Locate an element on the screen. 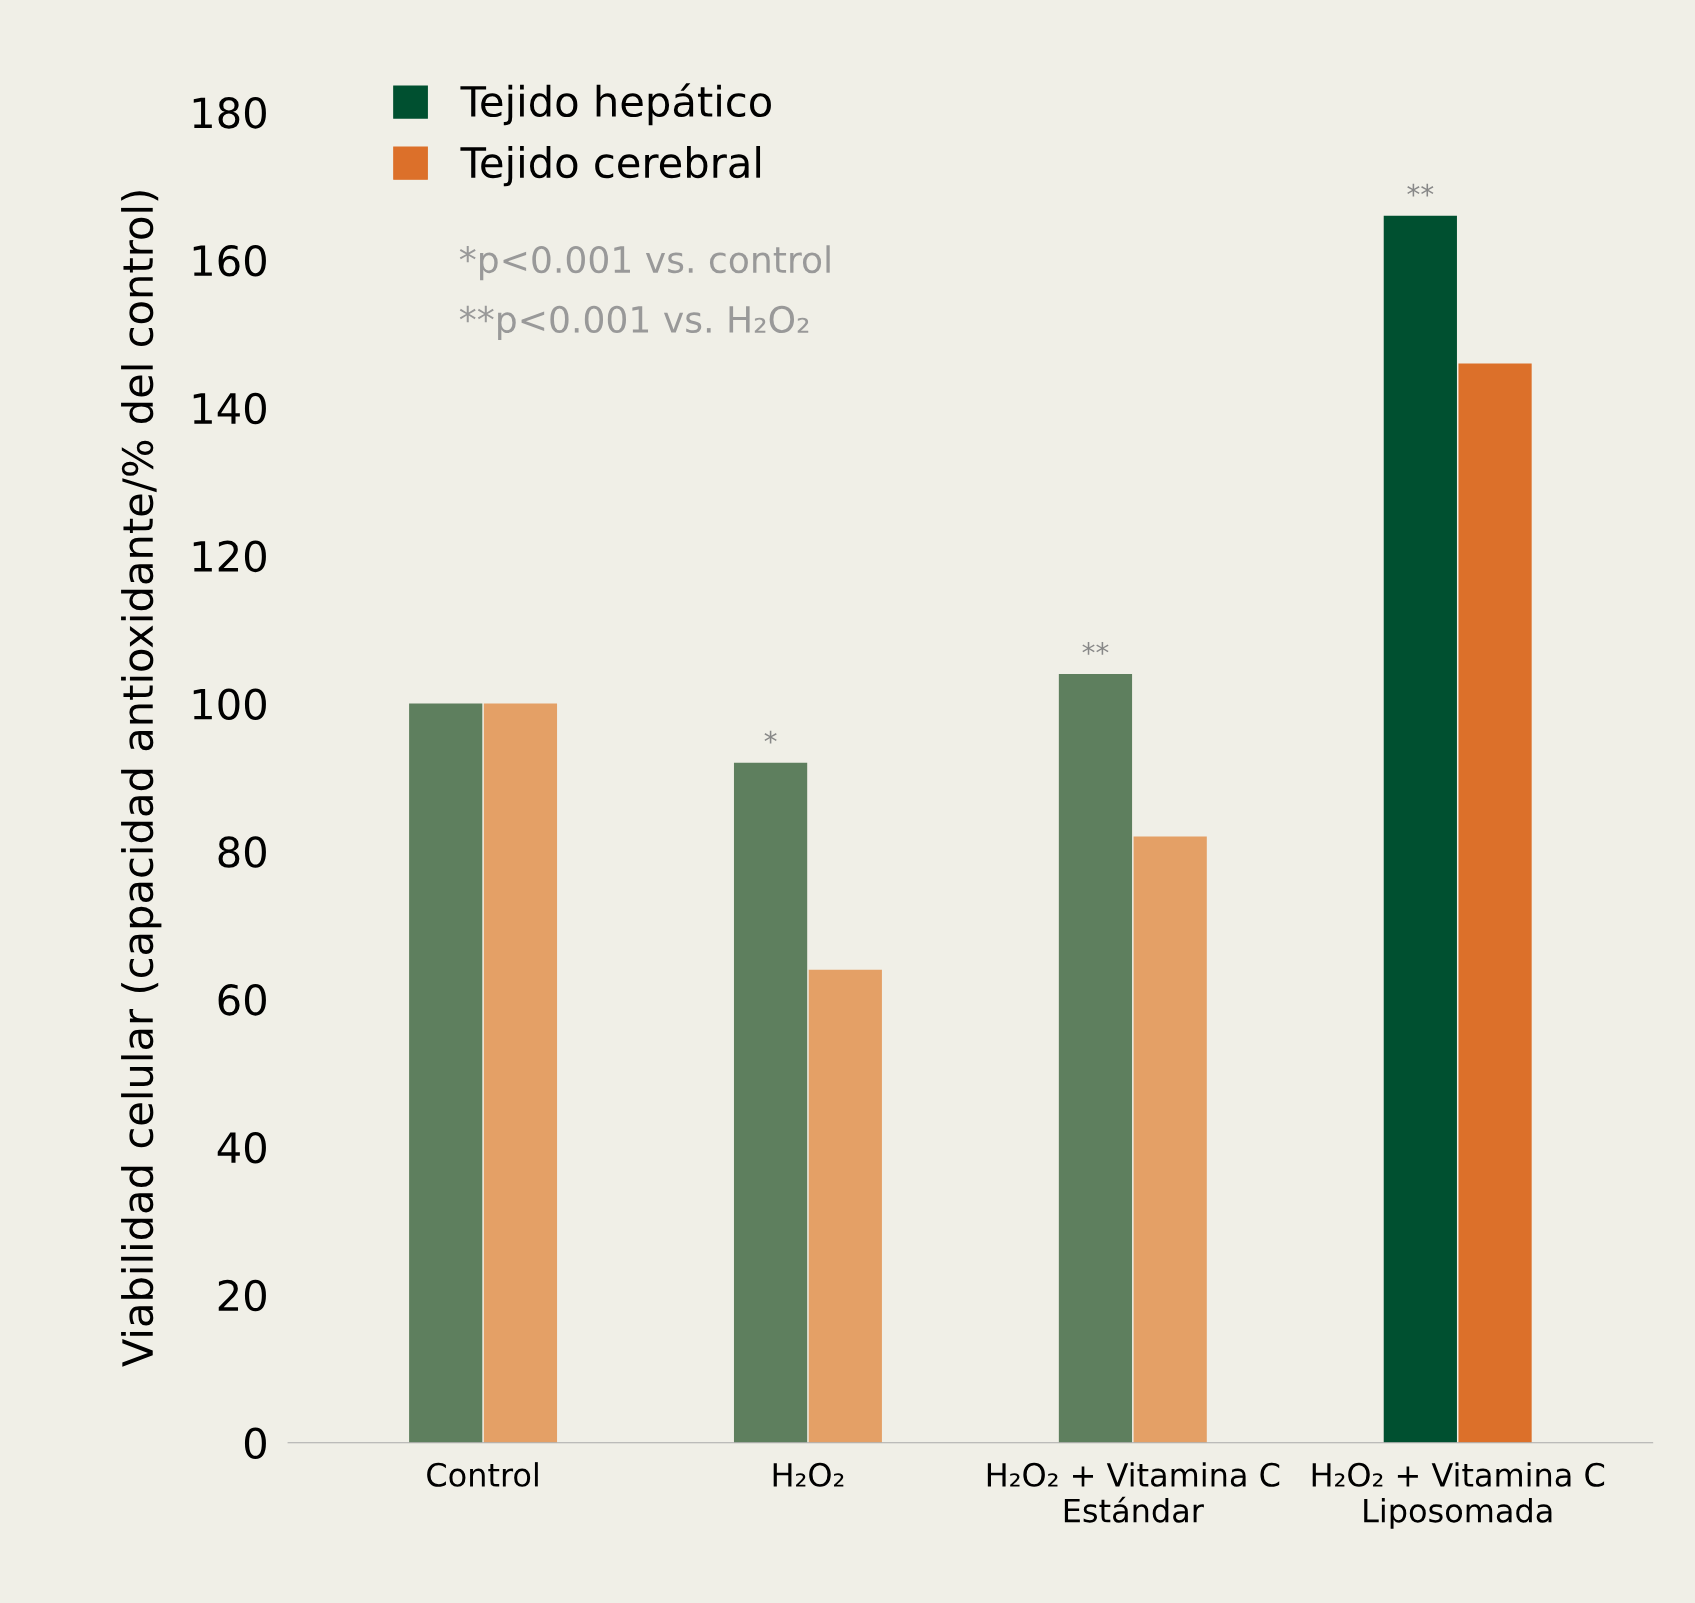 The height and width of the screenshot is (1603, 1695). x-tick-label: H₂O₂ + Vitamina C Estándar is located at coordinates (1133, 1492).